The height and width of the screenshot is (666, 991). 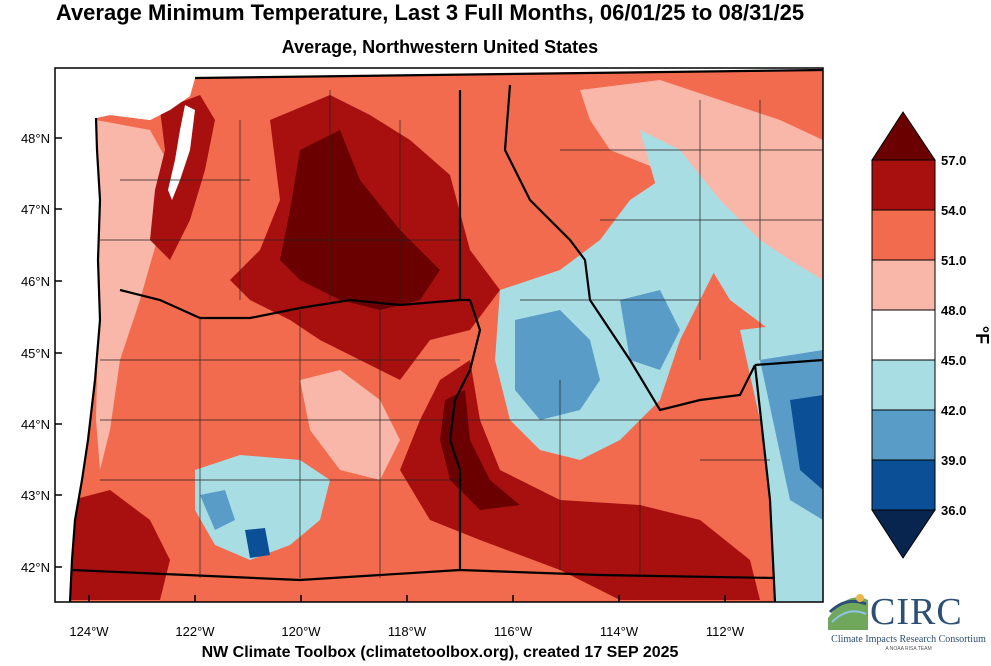 I want to click on legend-colorbar, so click(x=903, y=335).